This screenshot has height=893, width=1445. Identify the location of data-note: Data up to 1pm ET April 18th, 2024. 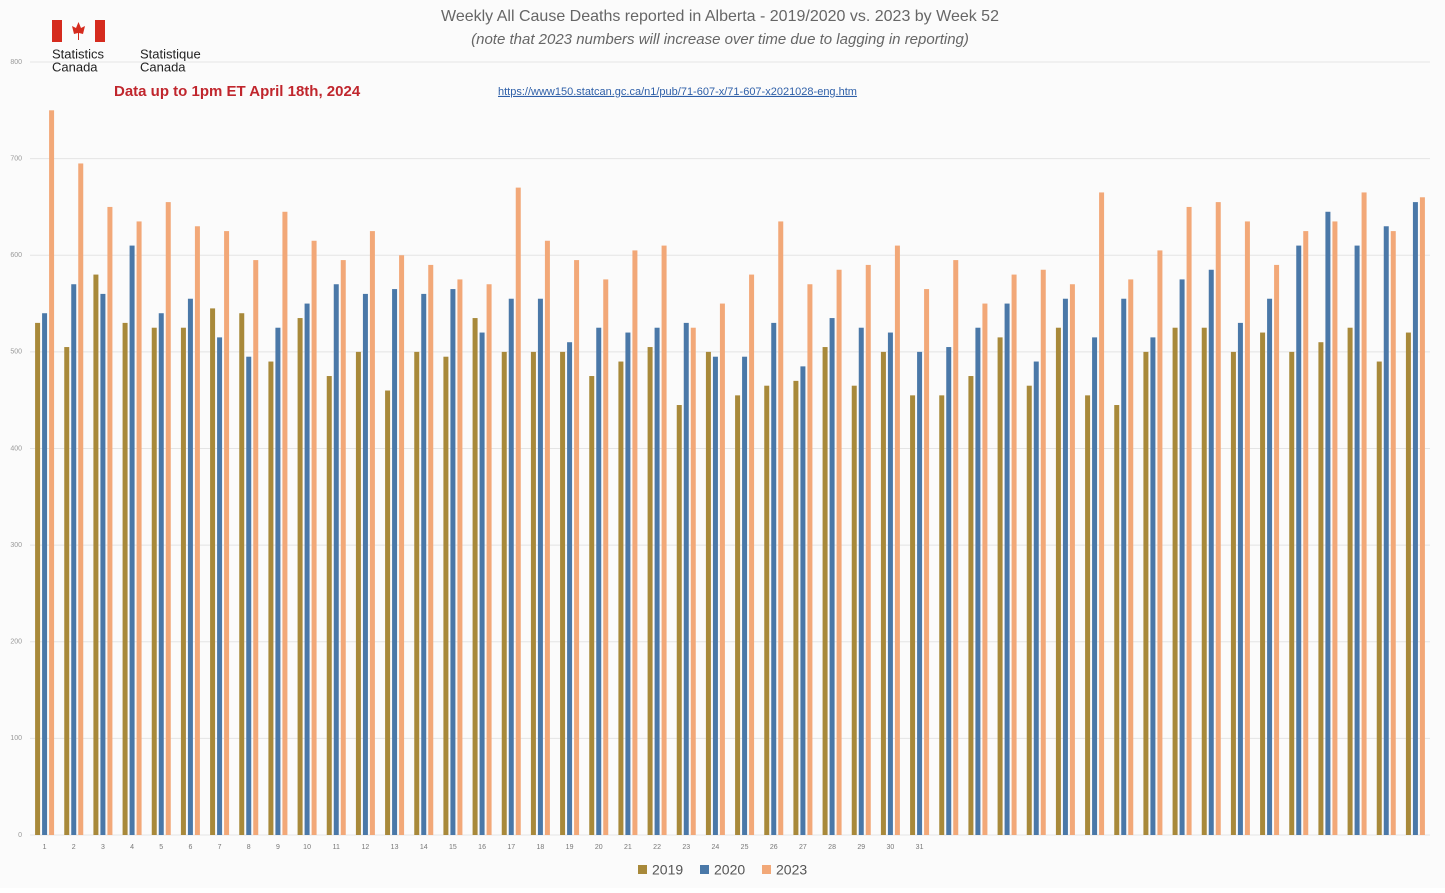
(237, 91).